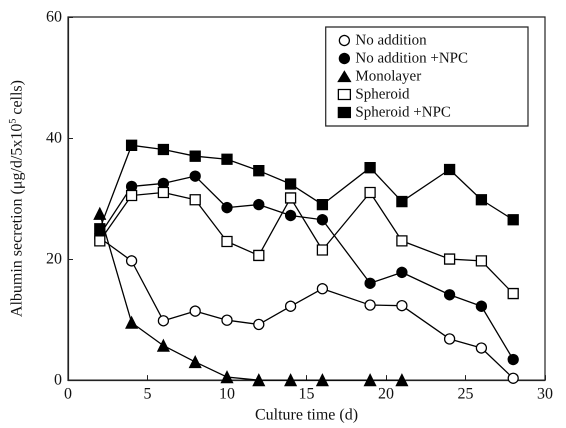 This screenshot has height=428, width=566. What do you see at coordinates (58, 380) in the screenshot?
I see `y-tick-label: 0` at bounding box center [58, 380].